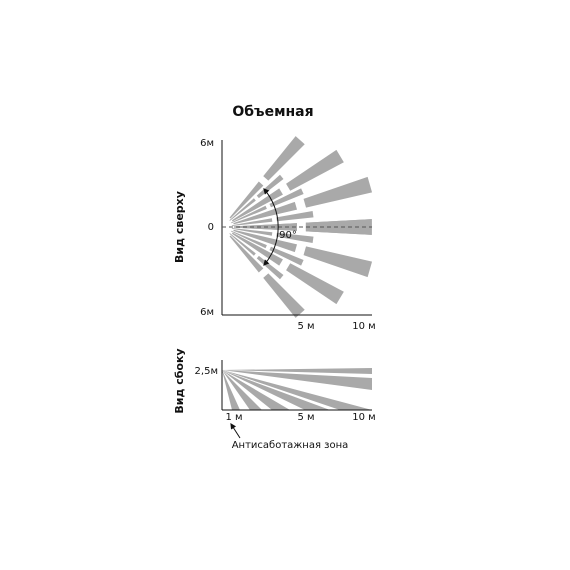 This screenshot has width=570, height=570. Describe the element at coordinates (288, 235) in the screenshot. I see `angle-label: 90°` at that location.